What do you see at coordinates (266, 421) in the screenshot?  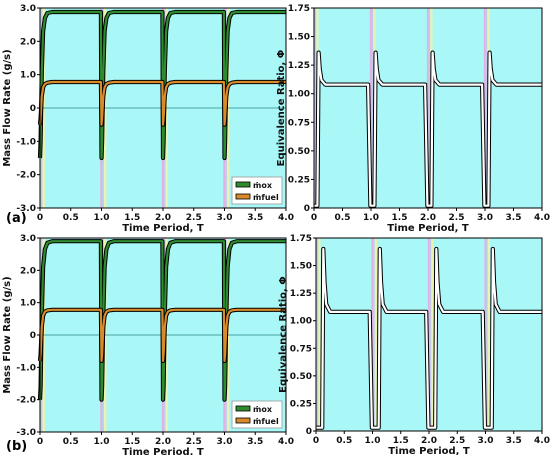 I see `legend-label-fuel: ṁfuel` at bounding box center [266, 421].